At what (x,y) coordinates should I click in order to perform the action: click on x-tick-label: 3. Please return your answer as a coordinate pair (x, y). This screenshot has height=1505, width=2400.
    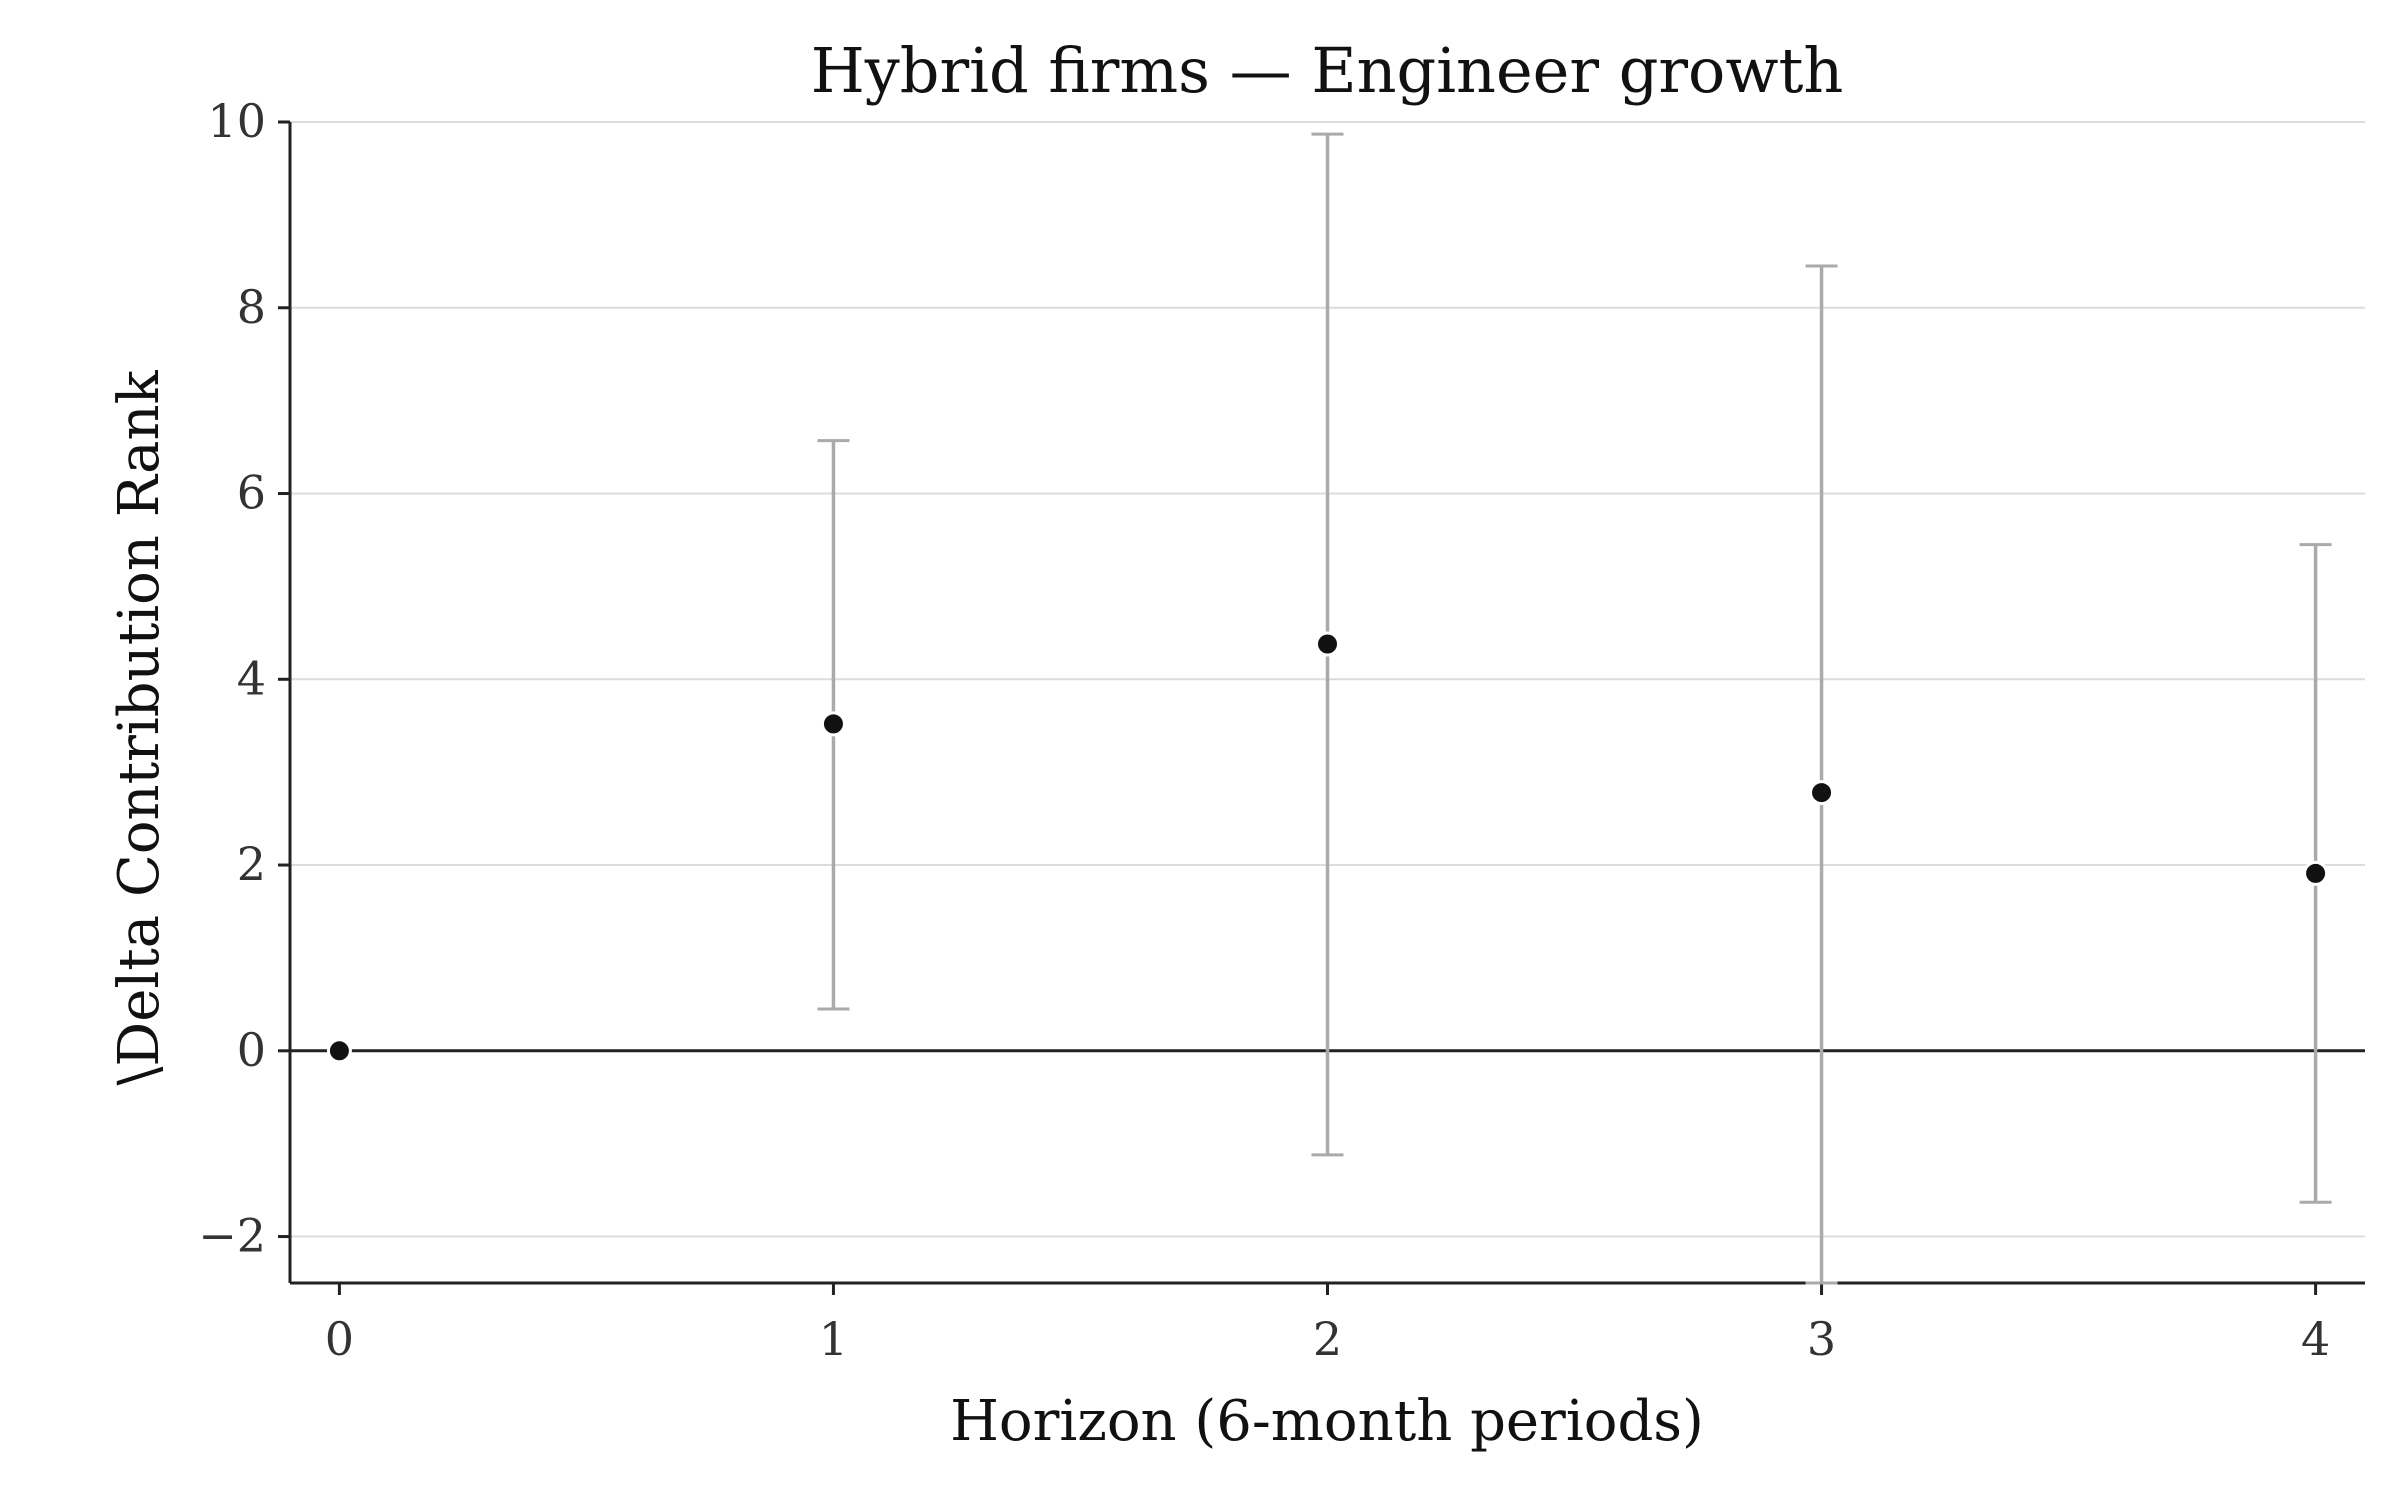
    Looking at the image, I should click on (1821, 1339).